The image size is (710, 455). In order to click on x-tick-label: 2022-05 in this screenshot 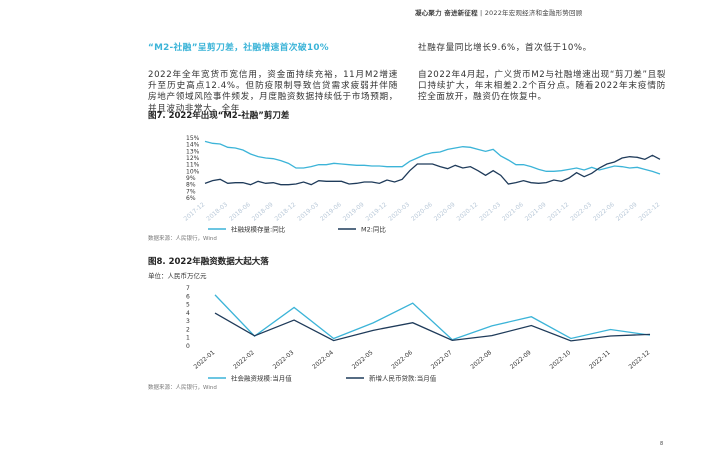, I will do `click(363, 360)`.